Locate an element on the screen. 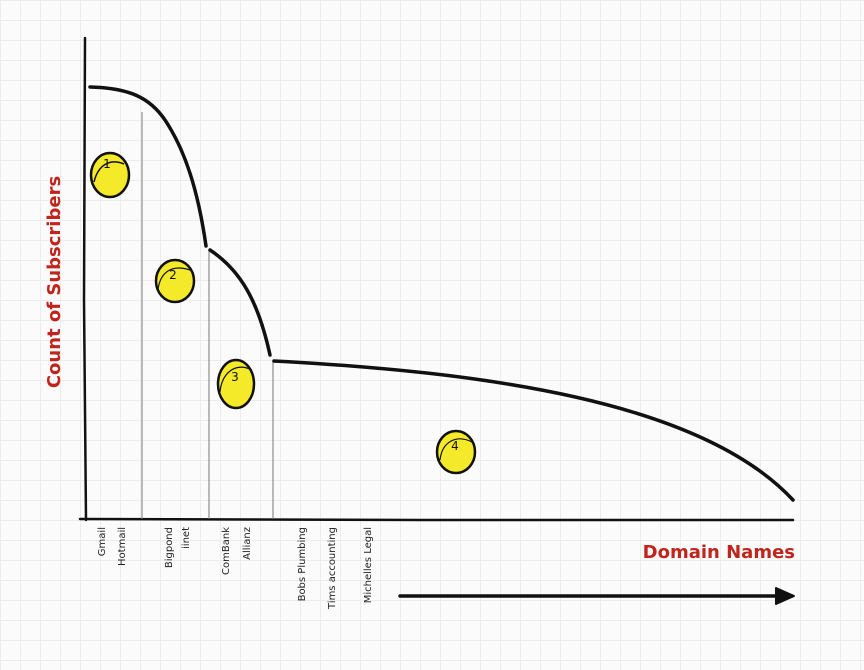 The height and width of the screenshot is (670, 864). y-axis-title: Count of Subscribers is located at coordinates (54, 282).